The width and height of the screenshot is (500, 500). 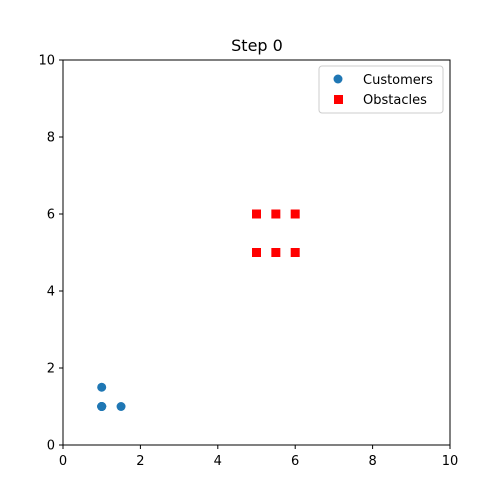 I want to click on y-tick-label: 6, so click(x=51, y=215).